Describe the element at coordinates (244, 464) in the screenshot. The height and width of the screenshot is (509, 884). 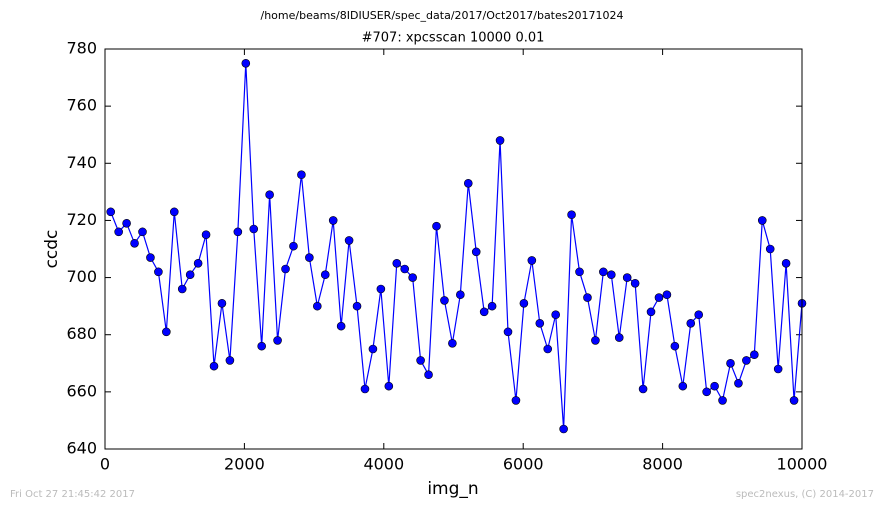
I see `x-tick-label: 2000` at that location.